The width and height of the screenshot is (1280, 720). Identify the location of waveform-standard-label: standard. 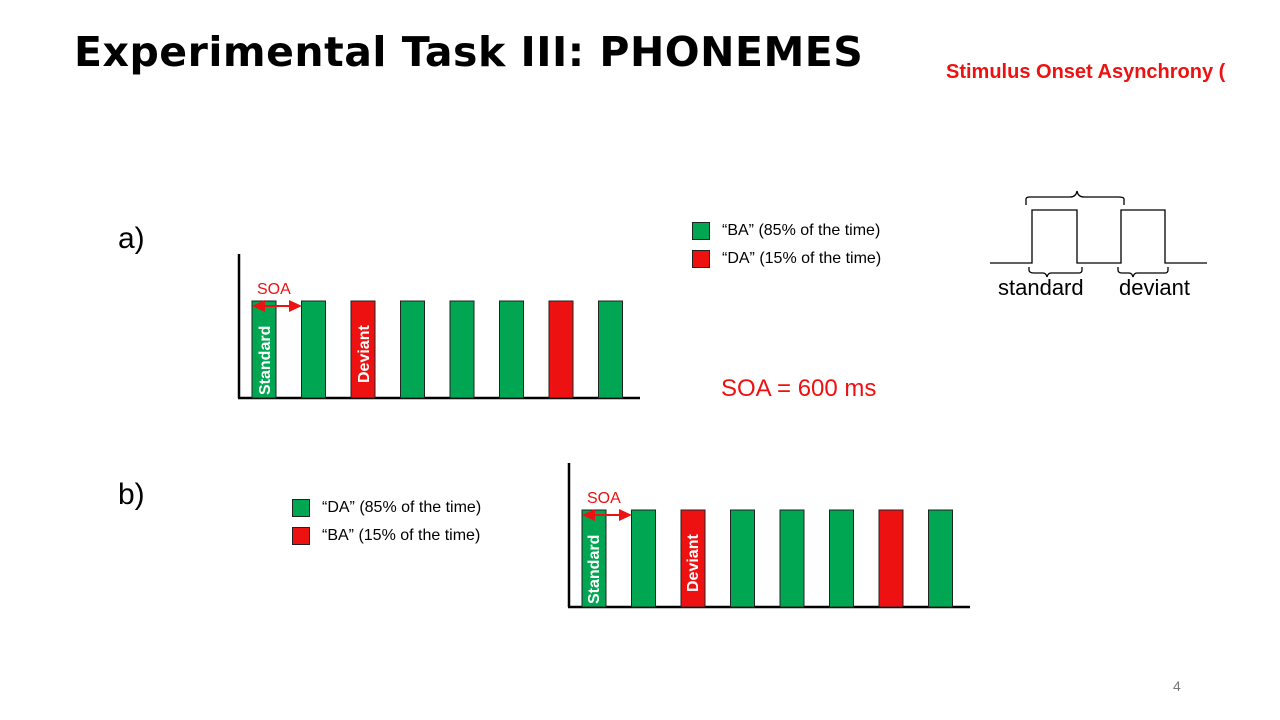
(1041, 287).